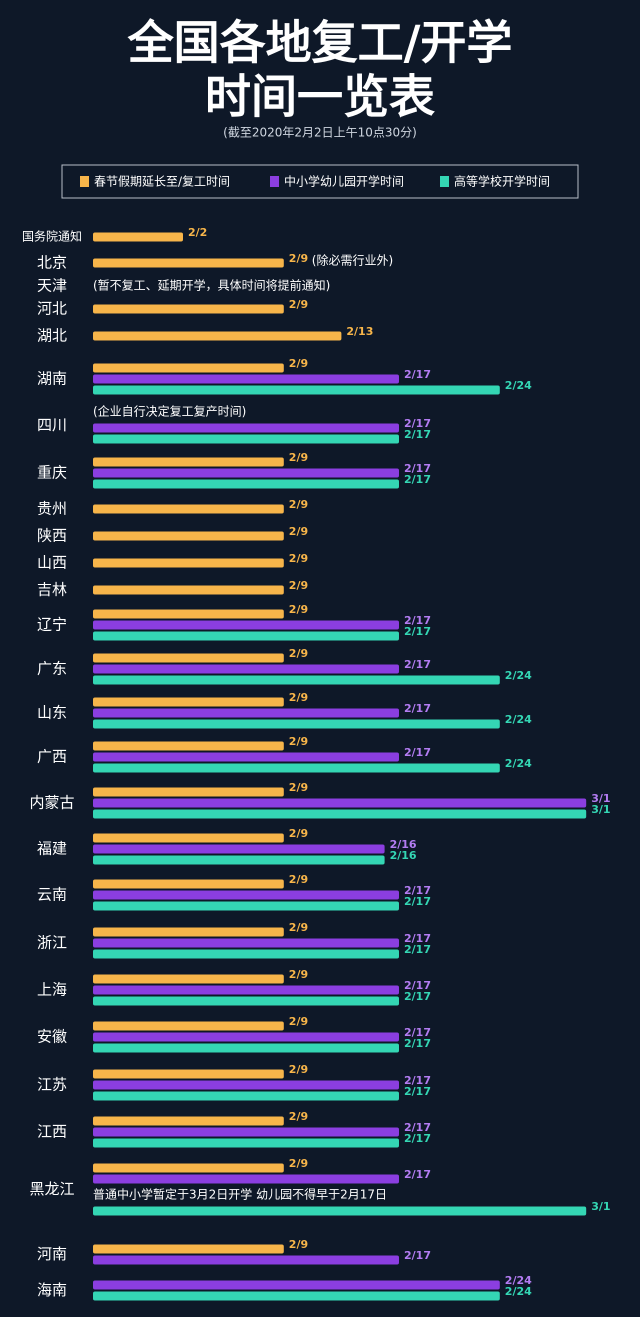  What do you see at coordinates (51, 1189) in the screenshot?
I see `row-label: 黑龙江` at bounding box center [51, 1189].